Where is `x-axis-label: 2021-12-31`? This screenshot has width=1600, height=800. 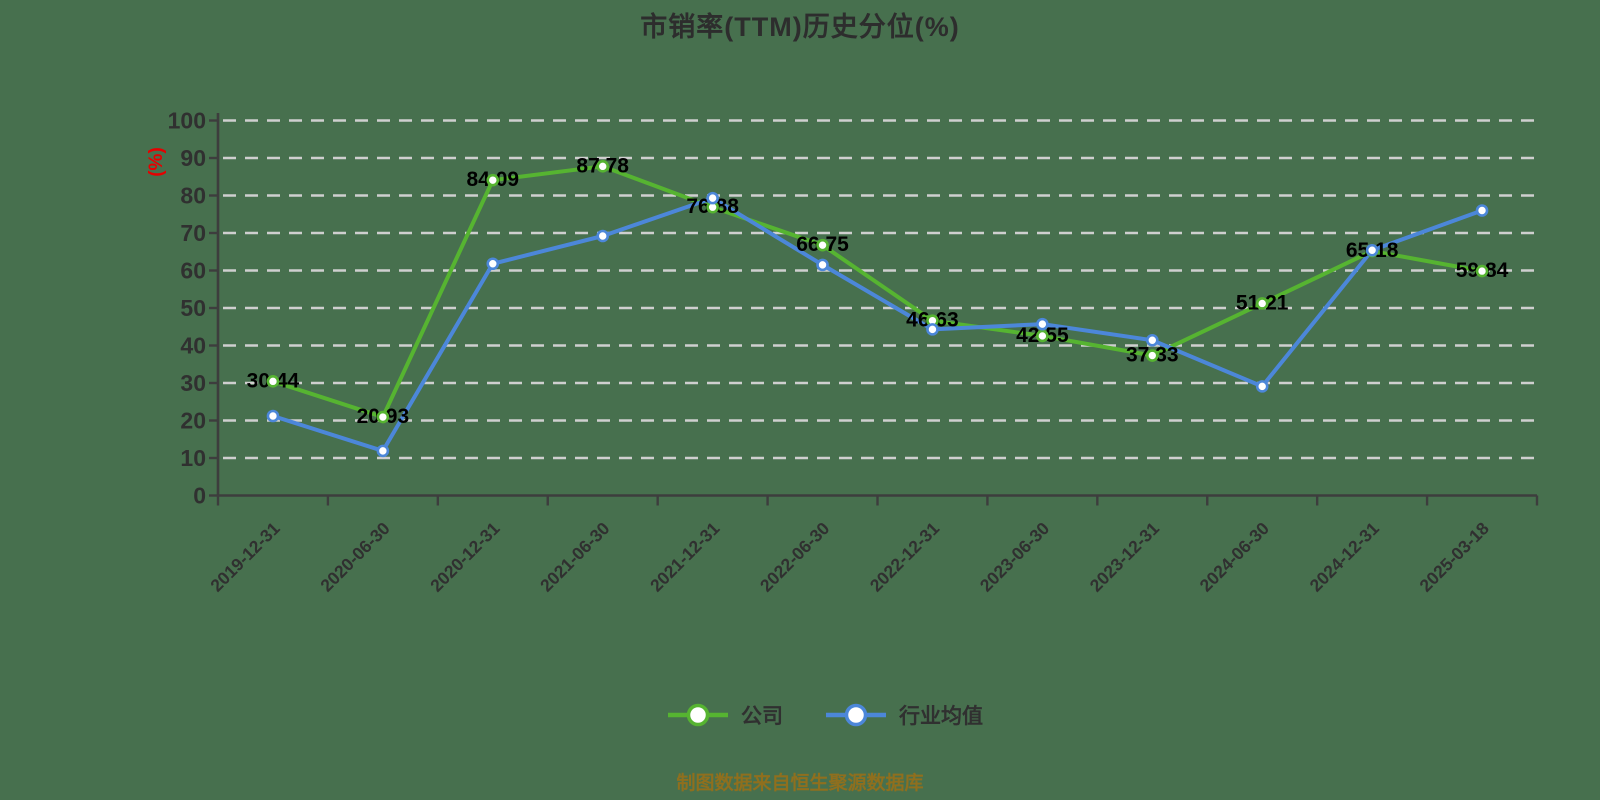
x-axis-label: 2021-12-31 is located at coordinates (685, 557).